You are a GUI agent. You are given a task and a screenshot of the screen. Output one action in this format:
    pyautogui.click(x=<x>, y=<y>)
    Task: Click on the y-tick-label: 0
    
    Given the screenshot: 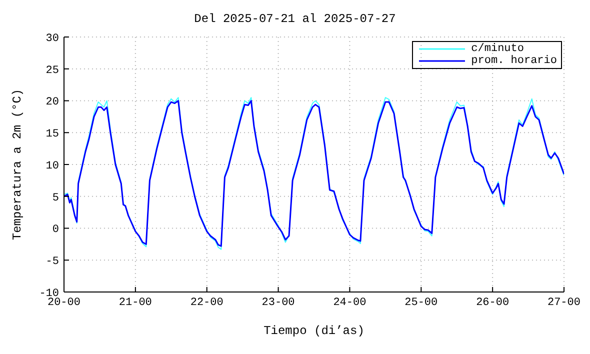 What is the action you would take?
    pyautogui.click(x=55, y=230)
    